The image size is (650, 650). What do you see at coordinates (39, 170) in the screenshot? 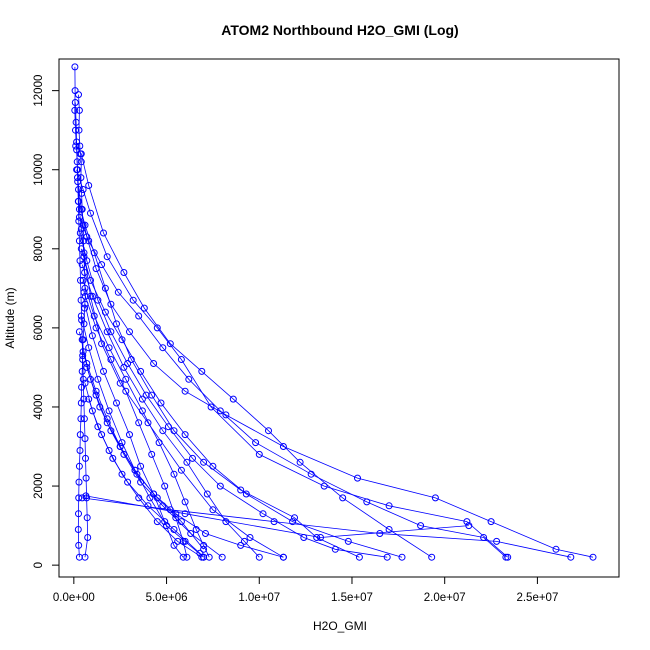
I see `y-tick-label: 10000` at bounding box center [39, 170].